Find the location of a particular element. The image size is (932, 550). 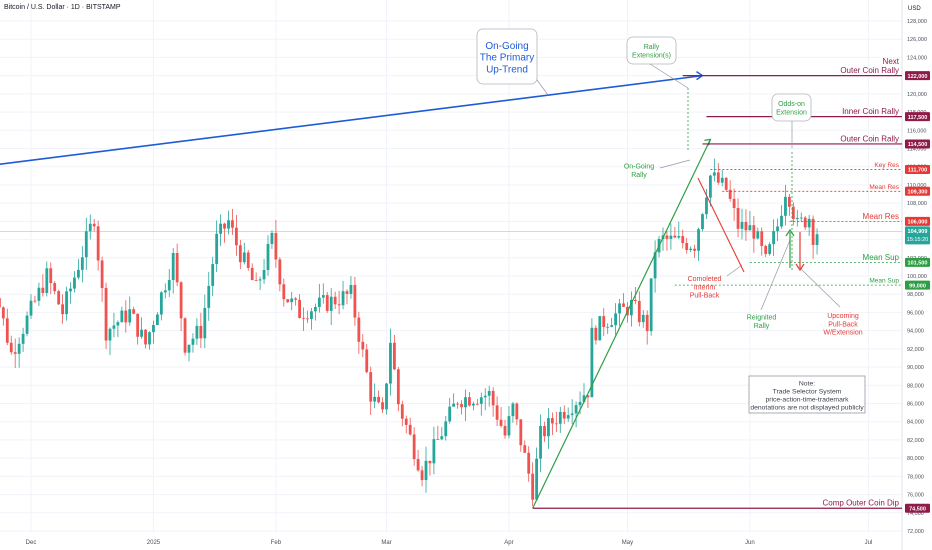

annotation-box-rally-extension-callout is located at coordinates (651, 50).